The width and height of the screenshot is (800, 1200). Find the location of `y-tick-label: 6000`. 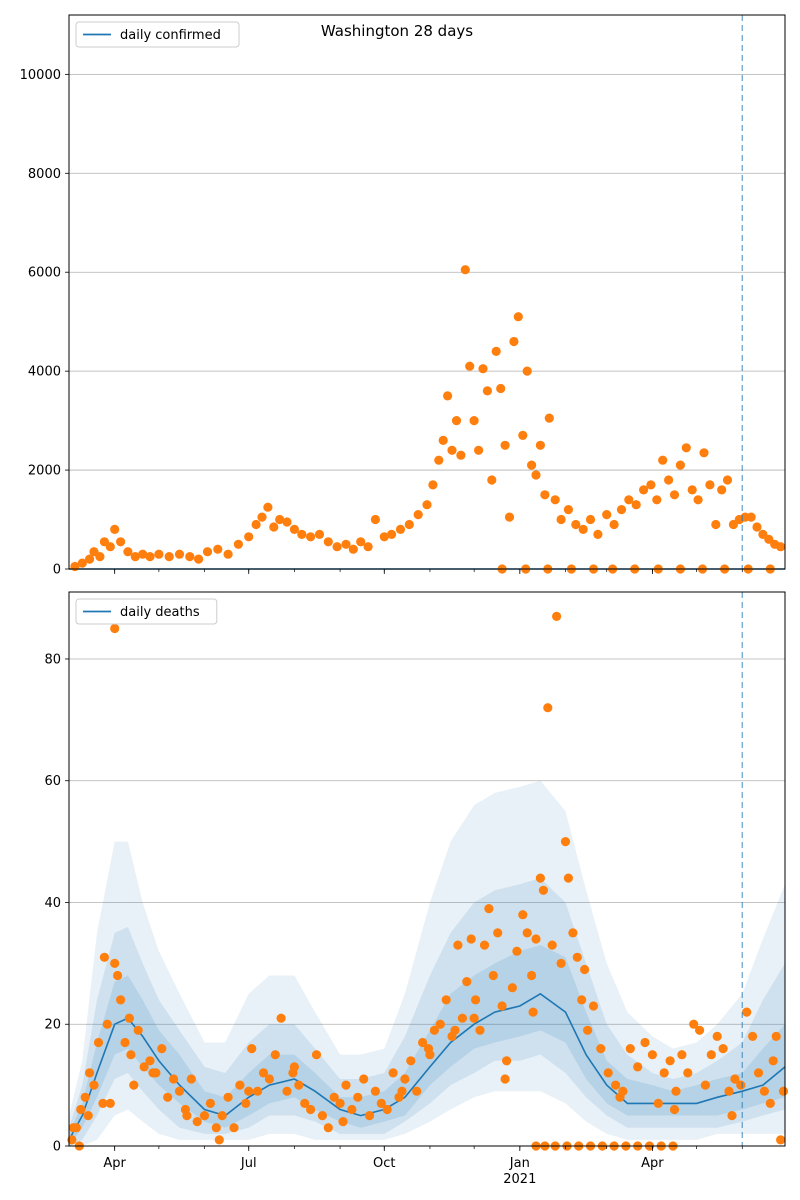

y-tick-label: 6000 is located at coordinates (44, 273).